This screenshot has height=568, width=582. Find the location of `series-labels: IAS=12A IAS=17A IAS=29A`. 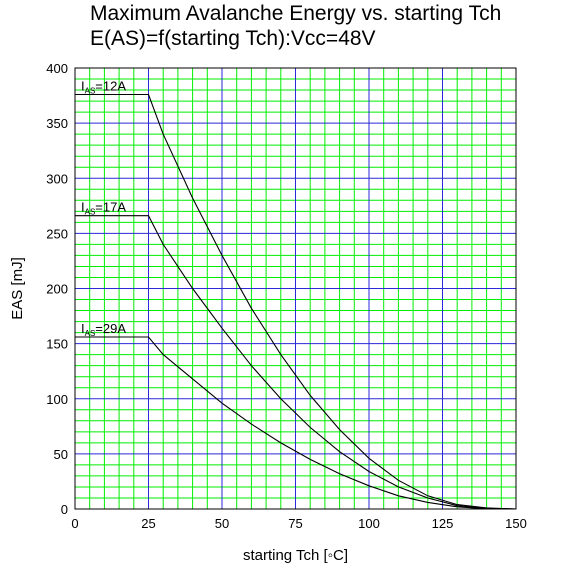

series-labels: IAS=12A IAS=17A IAS=29A is located at coordinates (103, 208).